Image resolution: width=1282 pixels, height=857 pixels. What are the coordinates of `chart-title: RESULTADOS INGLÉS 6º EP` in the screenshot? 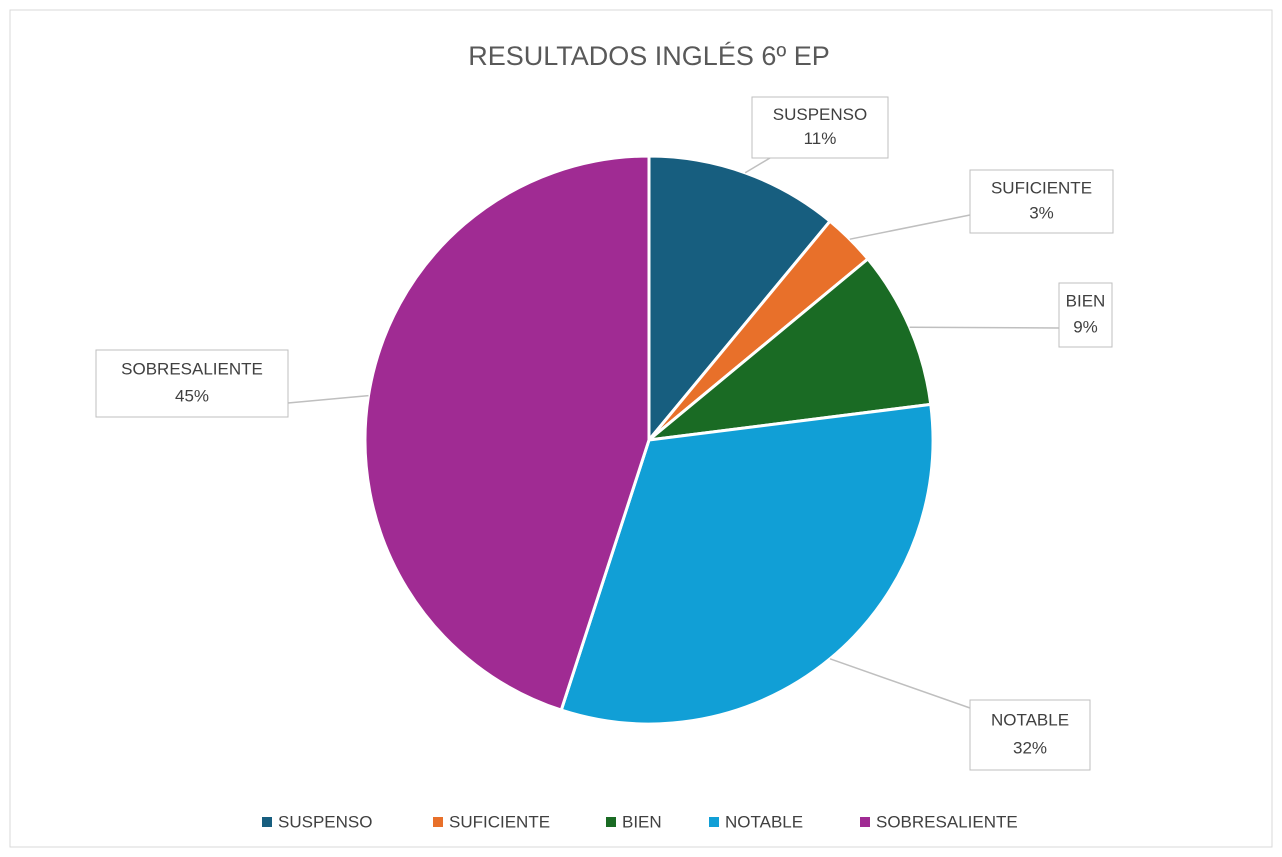 It's located at (648, 56).